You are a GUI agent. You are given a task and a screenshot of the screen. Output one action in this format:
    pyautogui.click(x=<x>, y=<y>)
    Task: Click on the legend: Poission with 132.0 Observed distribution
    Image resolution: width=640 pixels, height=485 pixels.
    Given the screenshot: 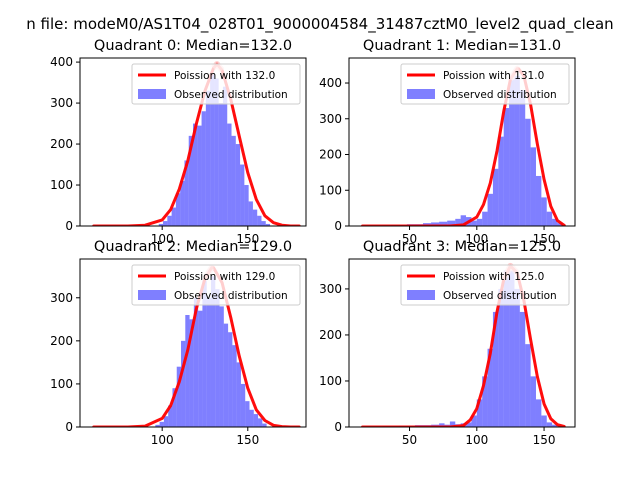 What is the action you would take?
    pyautogui.click(x=216, y=84)
    